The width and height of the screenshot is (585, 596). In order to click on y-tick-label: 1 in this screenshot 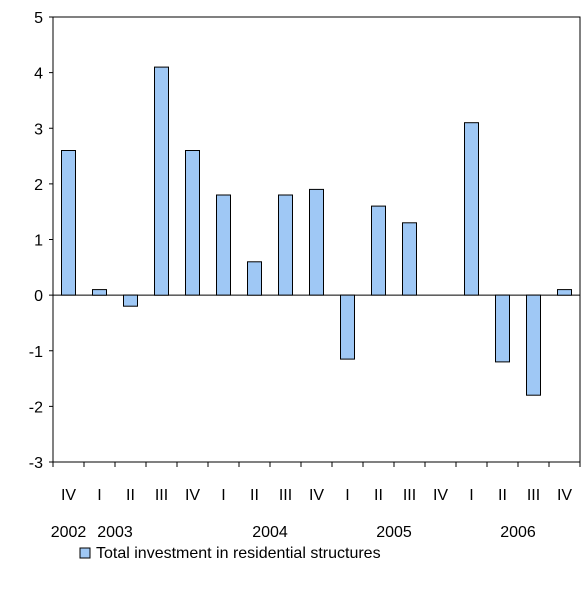, I will do `click(38, 241)`.